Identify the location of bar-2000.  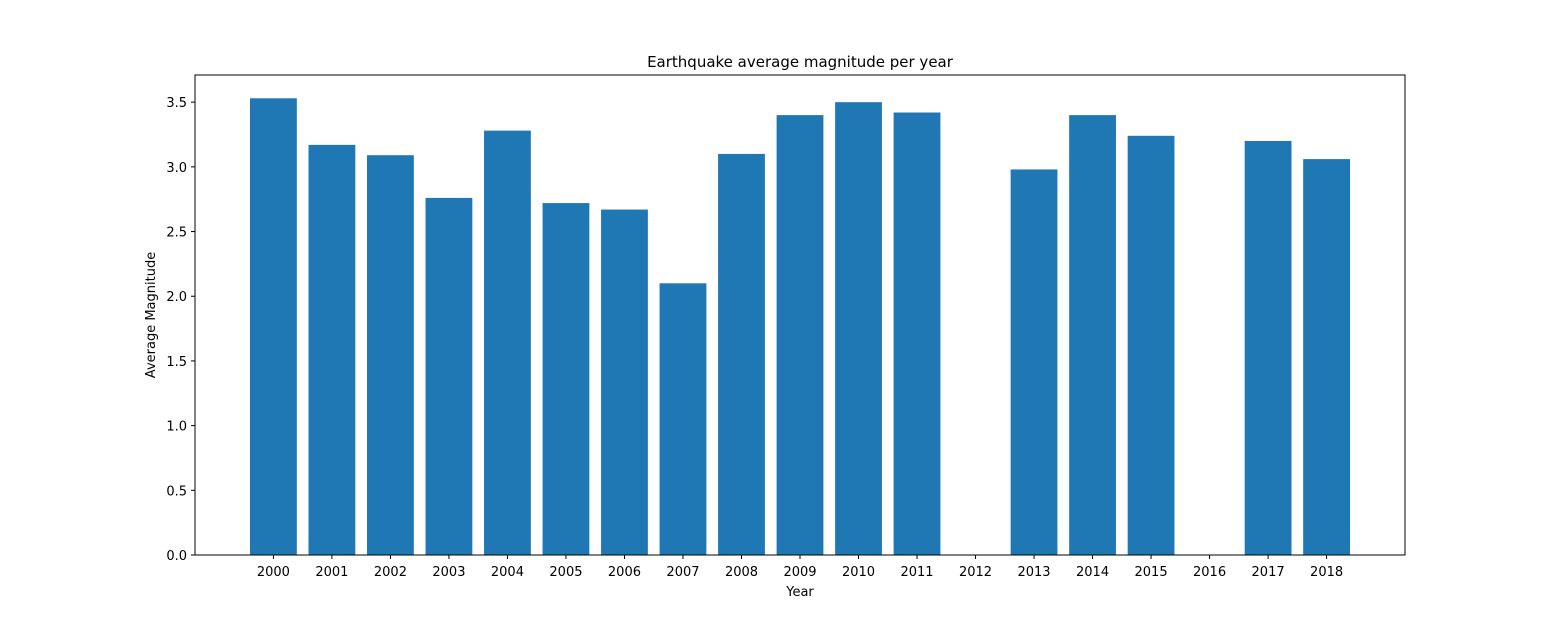
(273, 326).